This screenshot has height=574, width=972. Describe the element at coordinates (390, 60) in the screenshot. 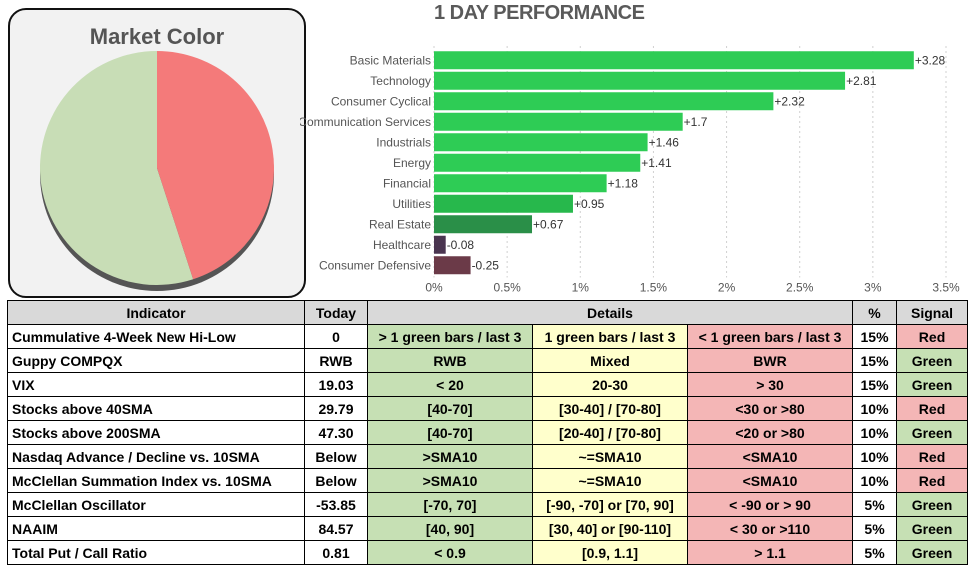

I see `category-label: Basic Materials` at that location.